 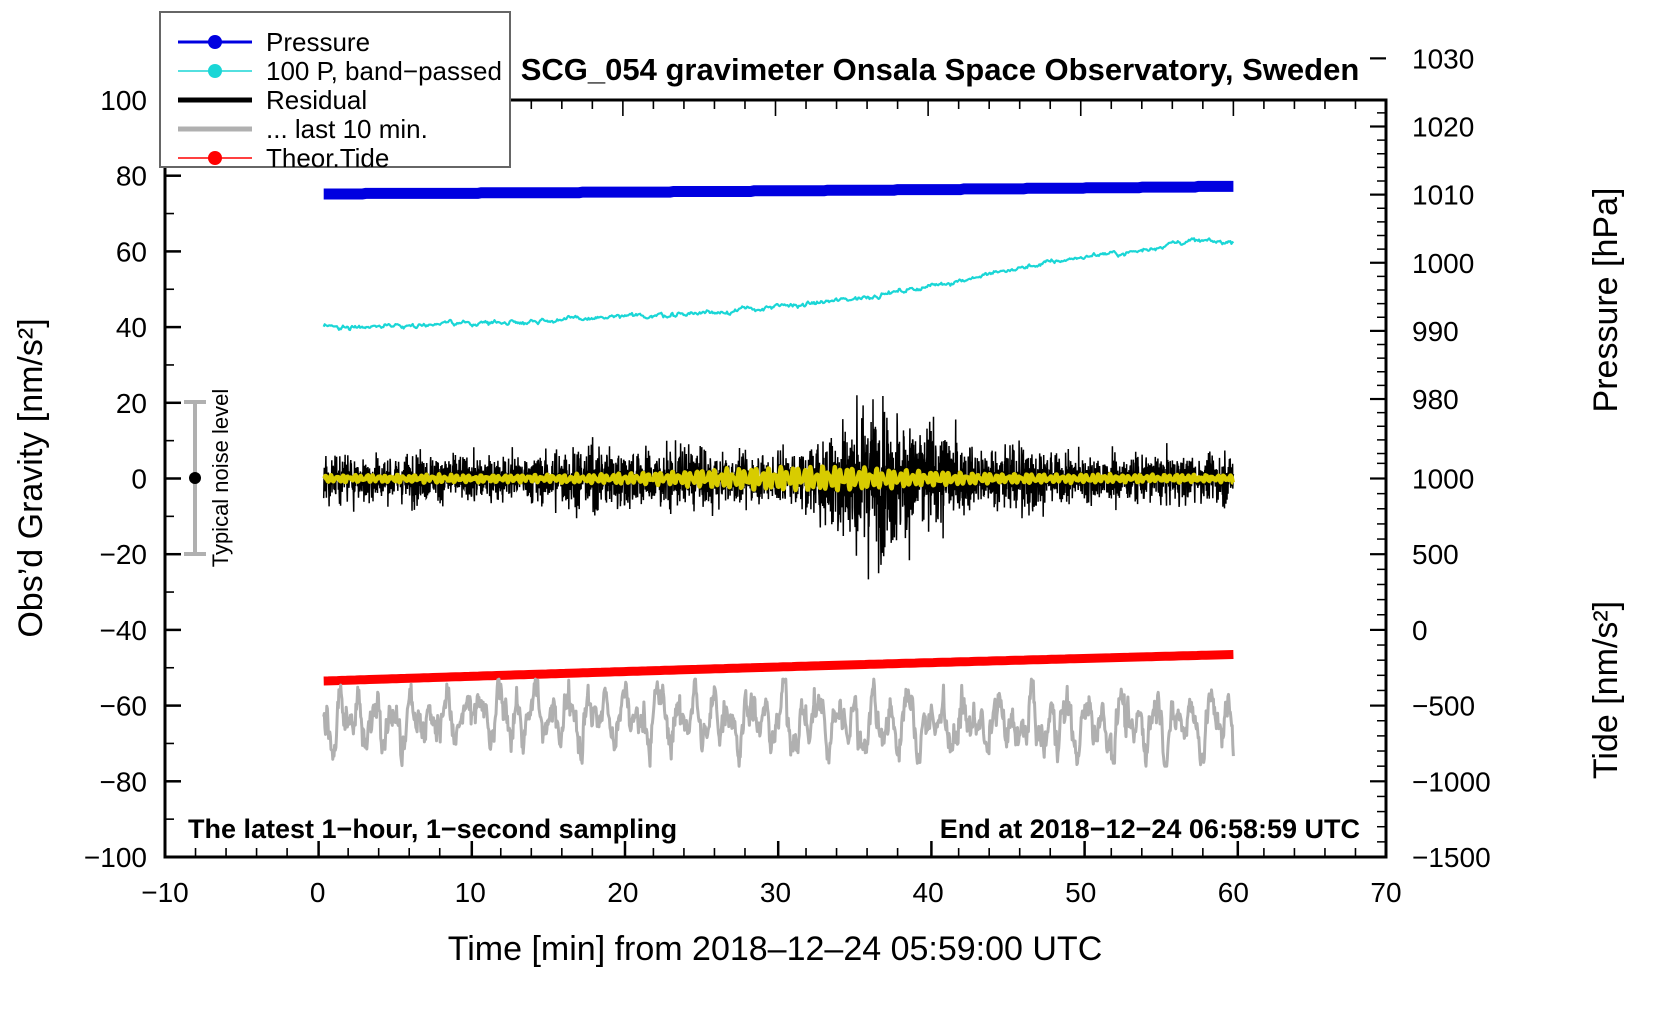 I want to click on x-tick-label: 60, so click(x=1233, y=892).